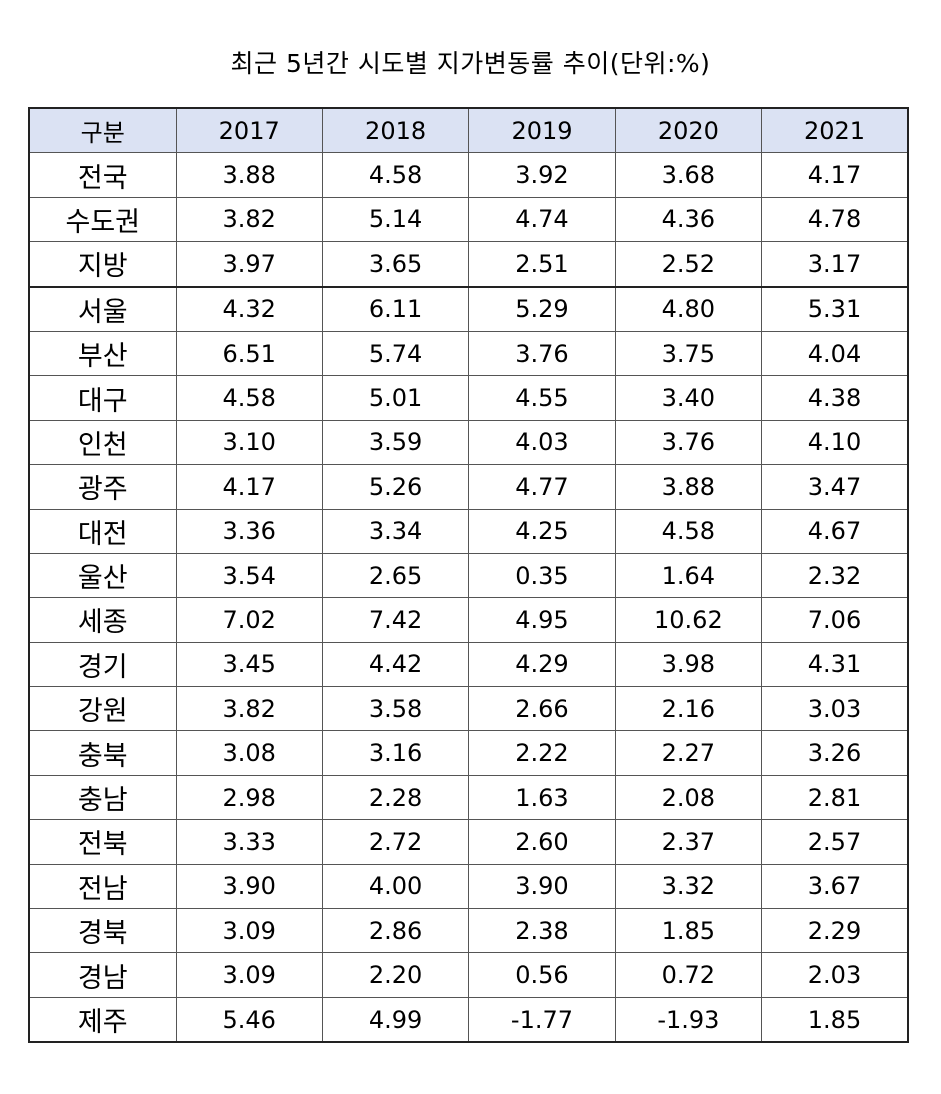 The height and width of the screenshot is (1094, 941). What do you see at coordinates (688, 975) in the screenshot?
I see `value-cell: 0.72` at bounding box center [688, 975].